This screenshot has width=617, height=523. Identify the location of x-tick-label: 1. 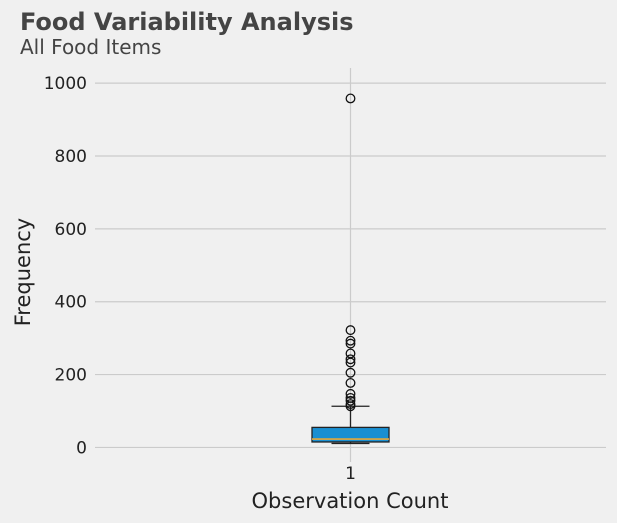
(350, 474).